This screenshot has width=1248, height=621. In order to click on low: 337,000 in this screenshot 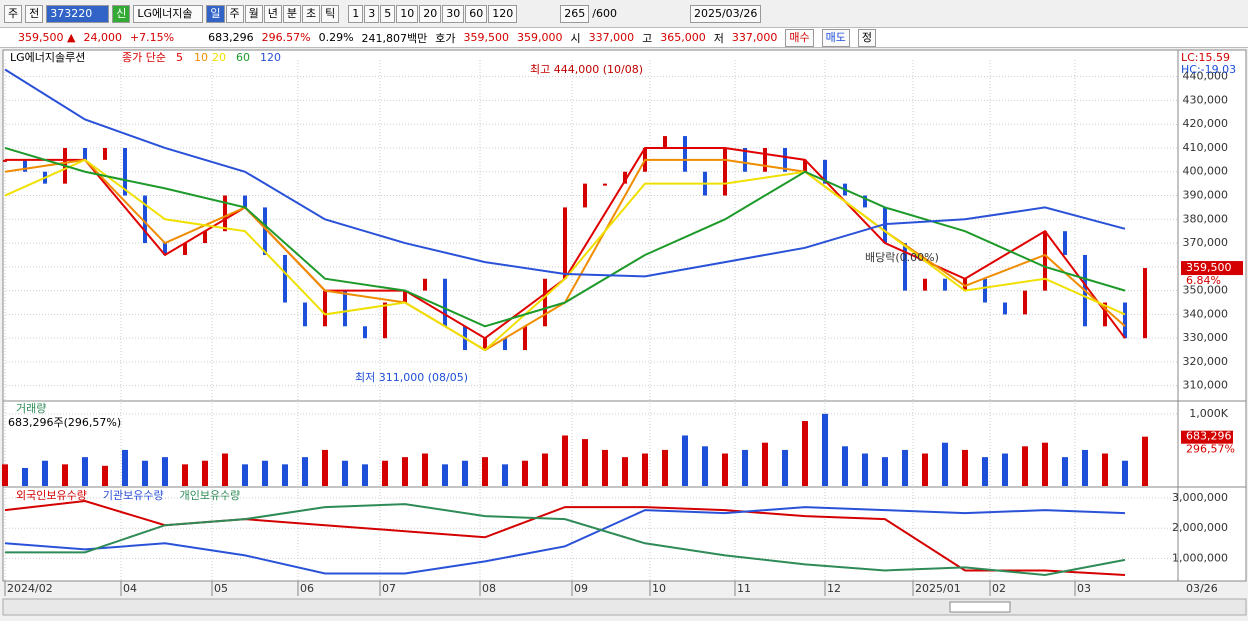, I will do `click(754, 37)`.